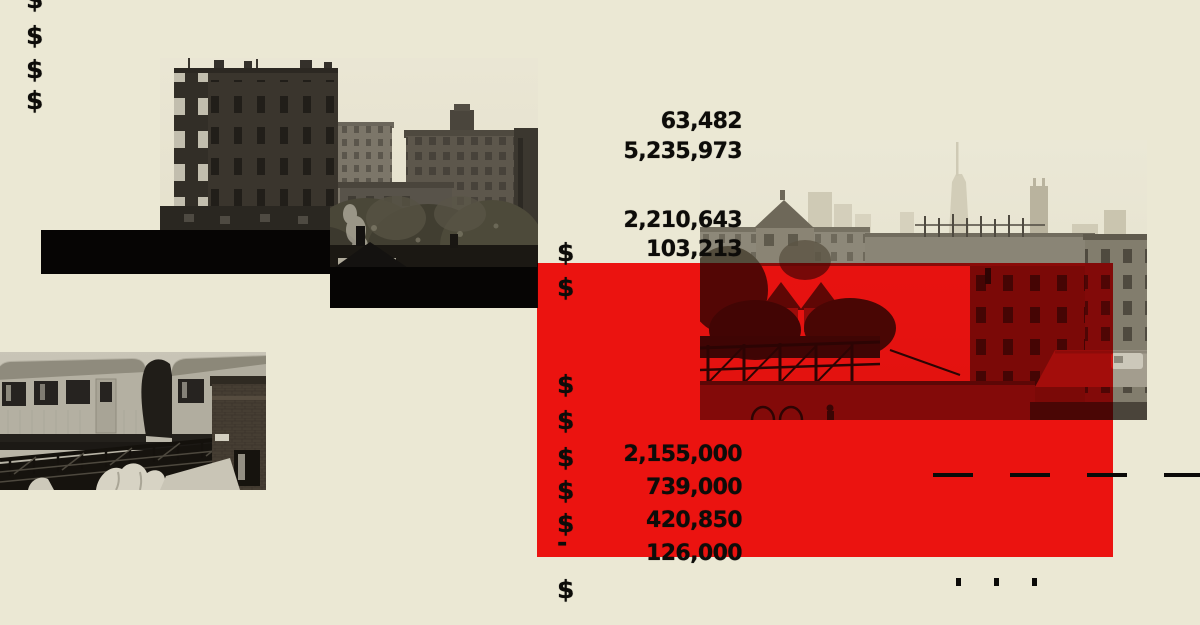 The image size is (1200, 625). Describe the element at coordinates (683, 220) in the screenshot. I see `ledger-amount: 2,210,643` at that location.